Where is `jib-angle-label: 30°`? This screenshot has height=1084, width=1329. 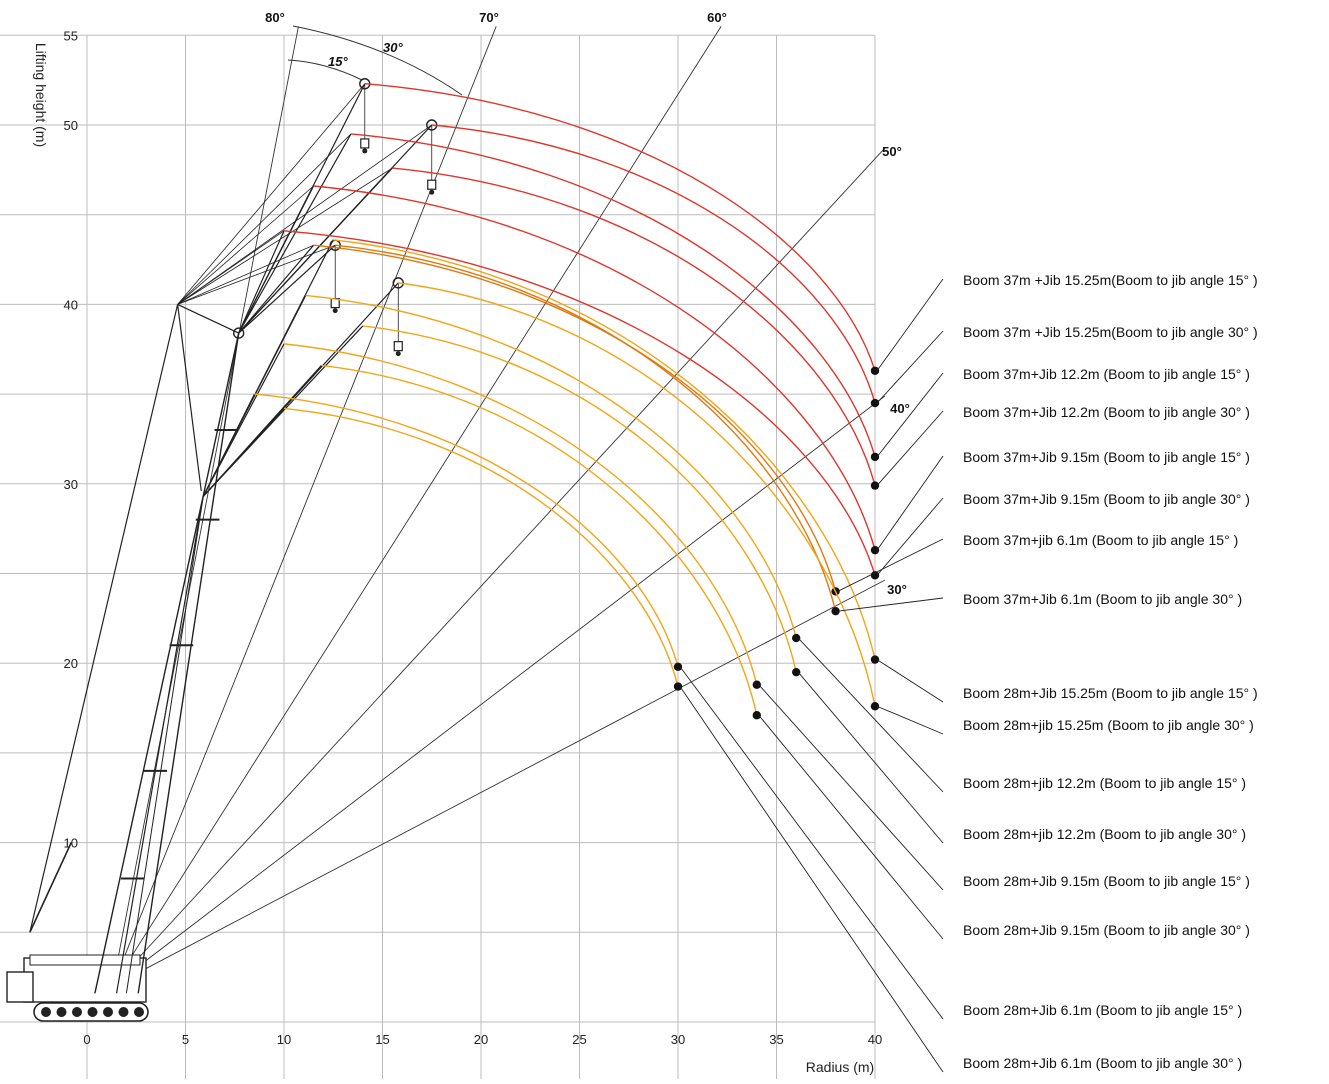 jib-angle-label: 30° is located at coordinates (393, 47).